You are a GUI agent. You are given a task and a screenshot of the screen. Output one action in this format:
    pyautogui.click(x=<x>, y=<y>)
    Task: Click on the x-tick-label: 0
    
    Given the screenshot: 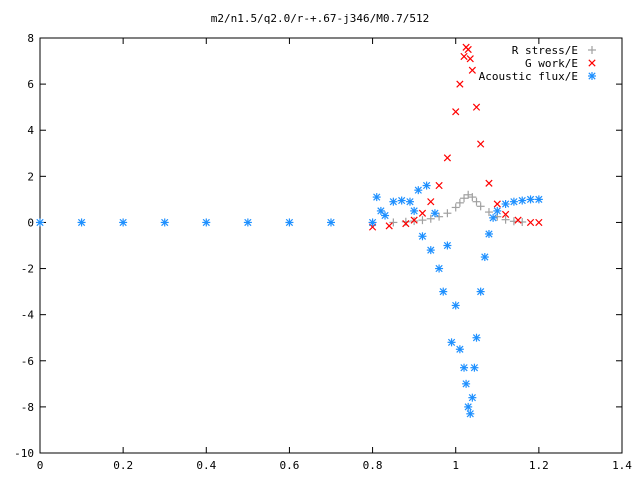 What is the action you would take?
    pyautogui.click(x=40, y=465)
    